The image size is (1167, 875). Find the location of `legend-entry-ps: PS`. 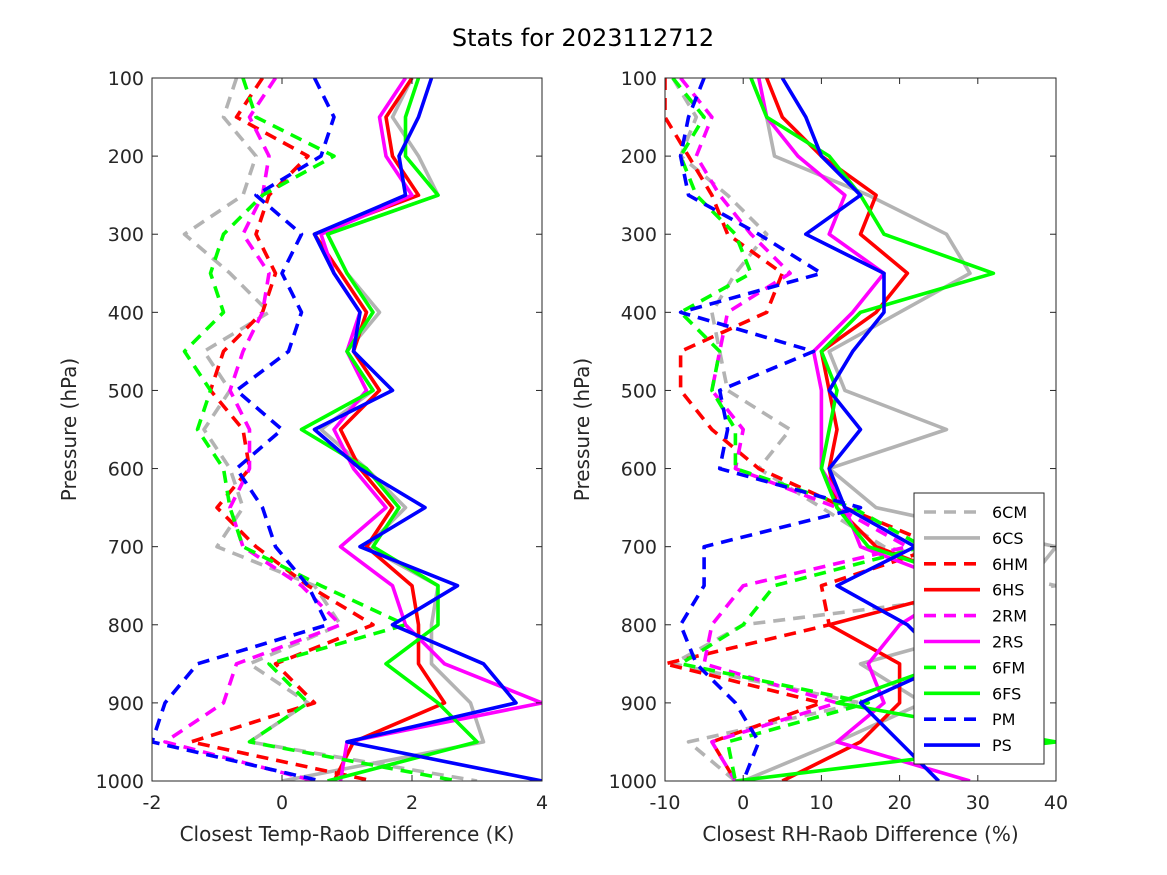

legend-entry-ps: PS is located at coordinates (968, 745).